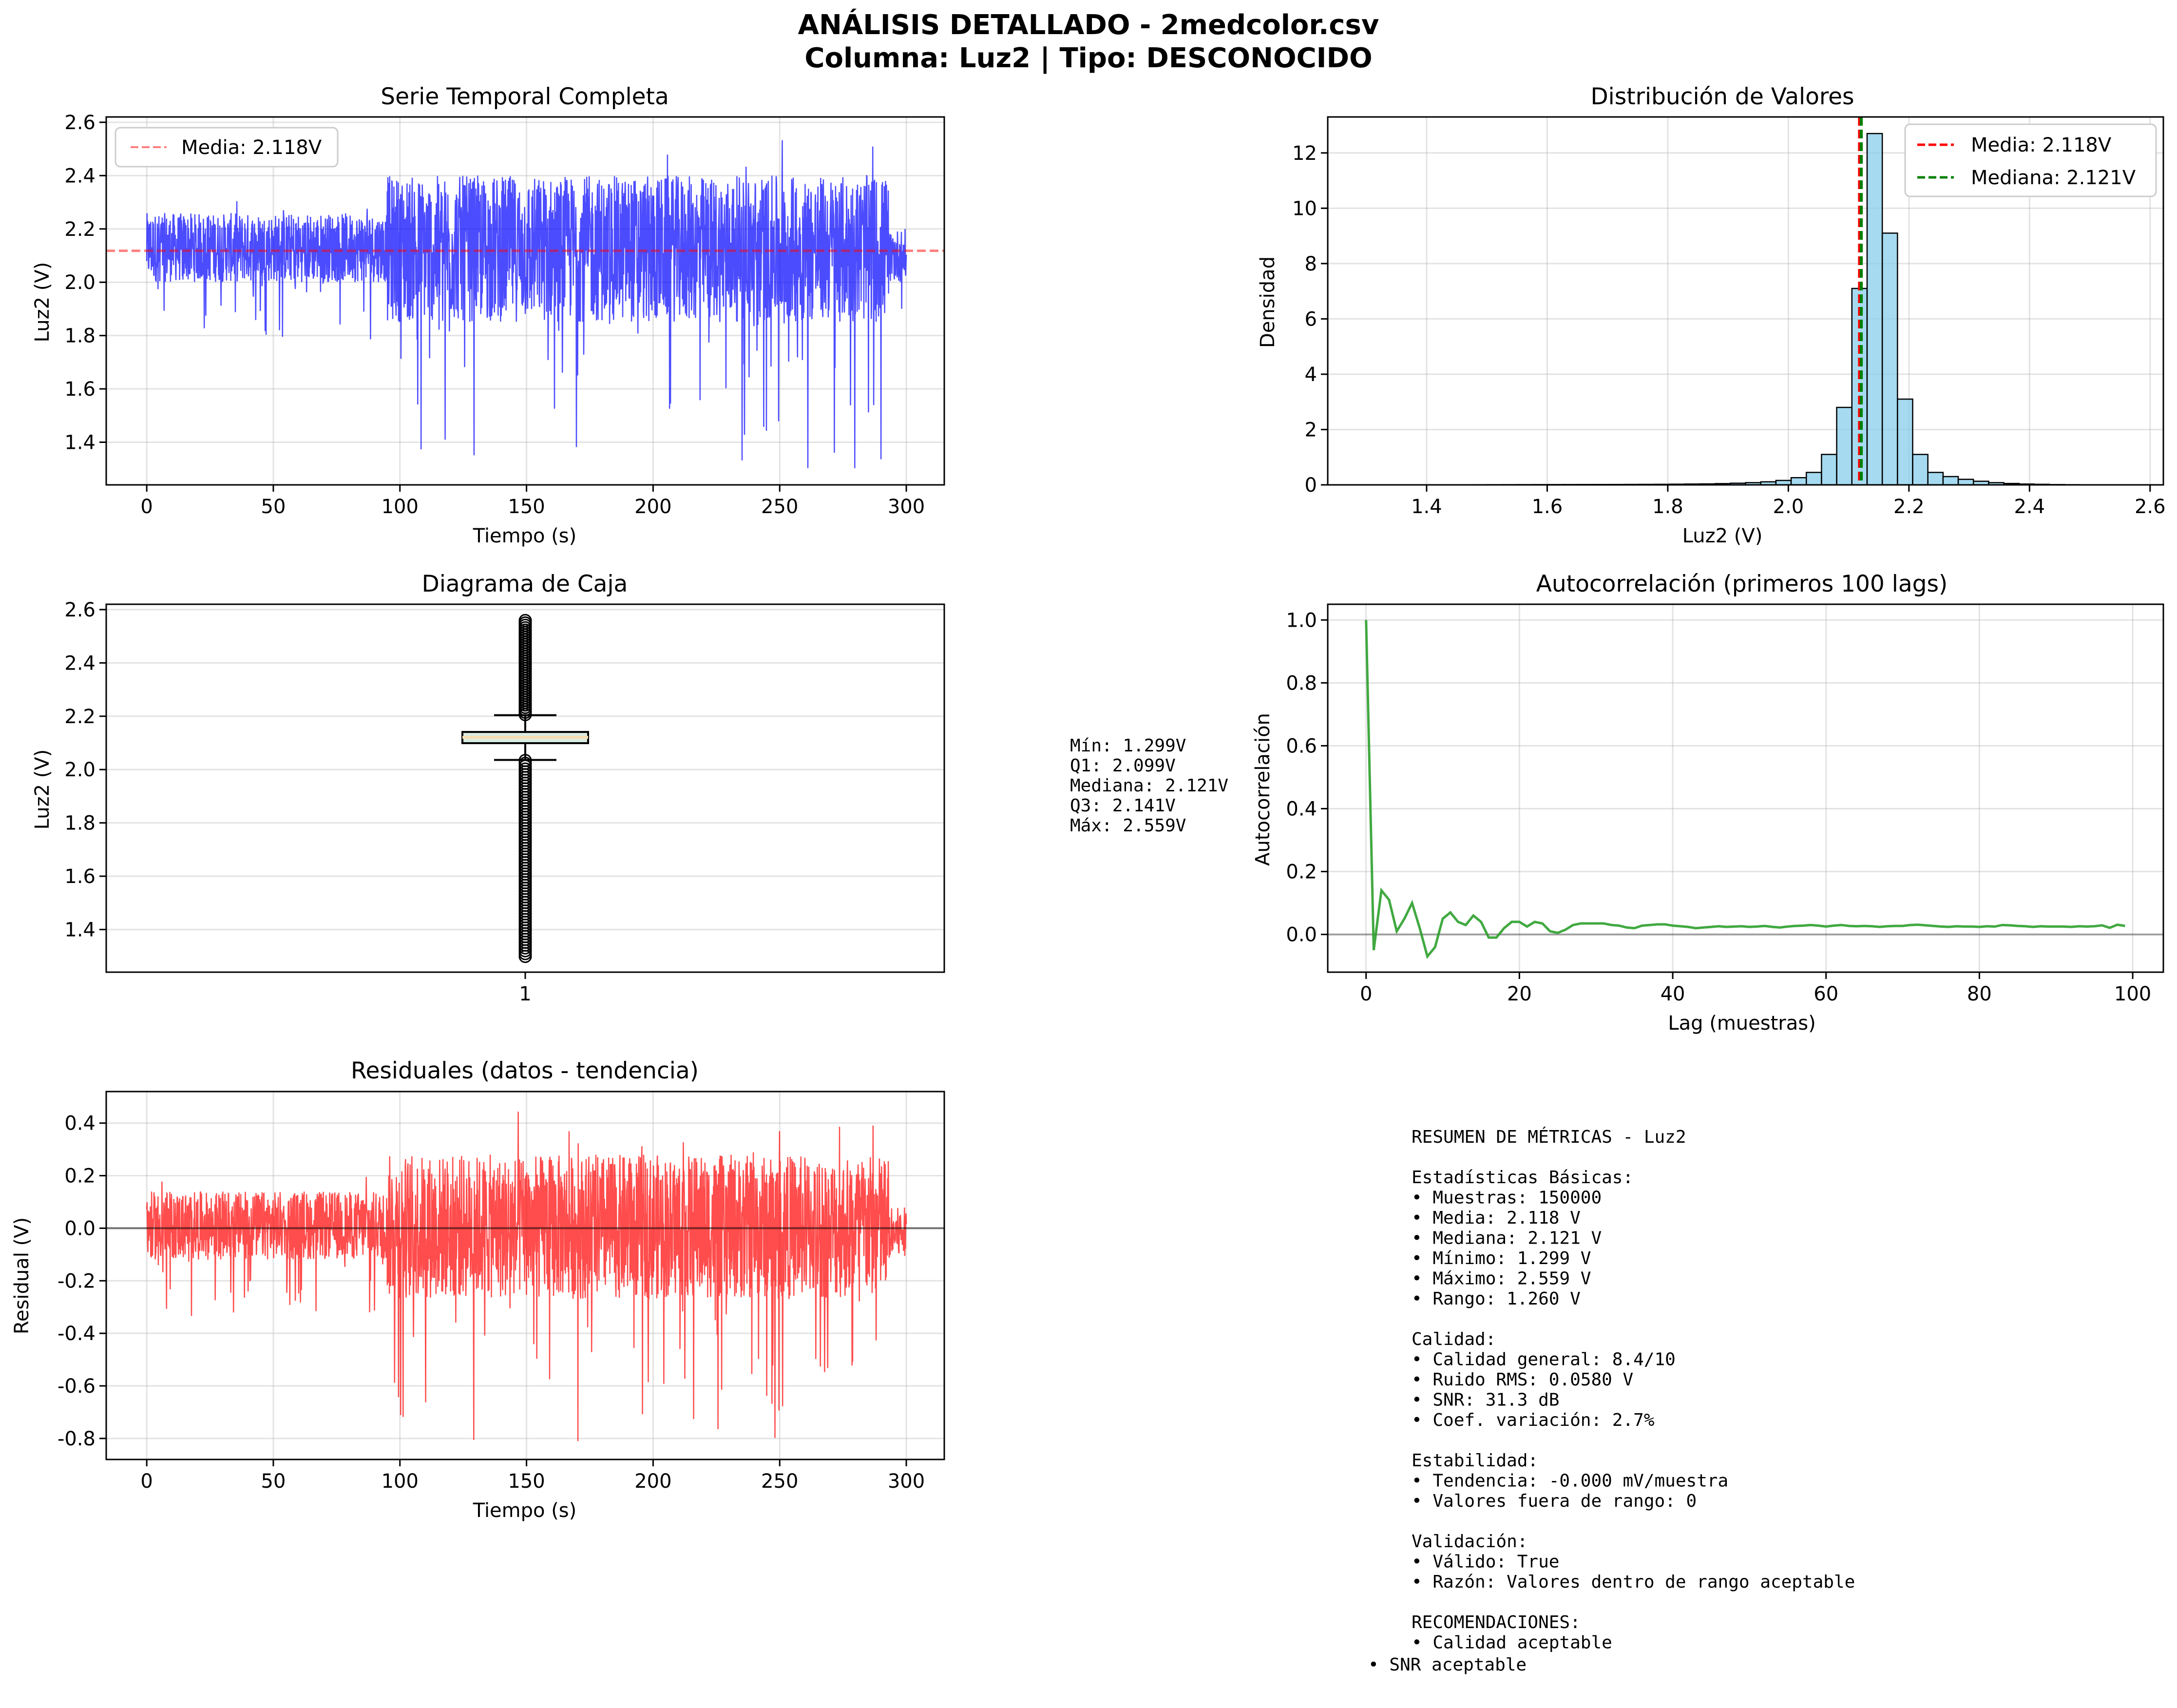  What do you see at coordinates (79, 824) in the screenshot?
I see `y-tick-label: 1.8` at bounding box center [79, 824].